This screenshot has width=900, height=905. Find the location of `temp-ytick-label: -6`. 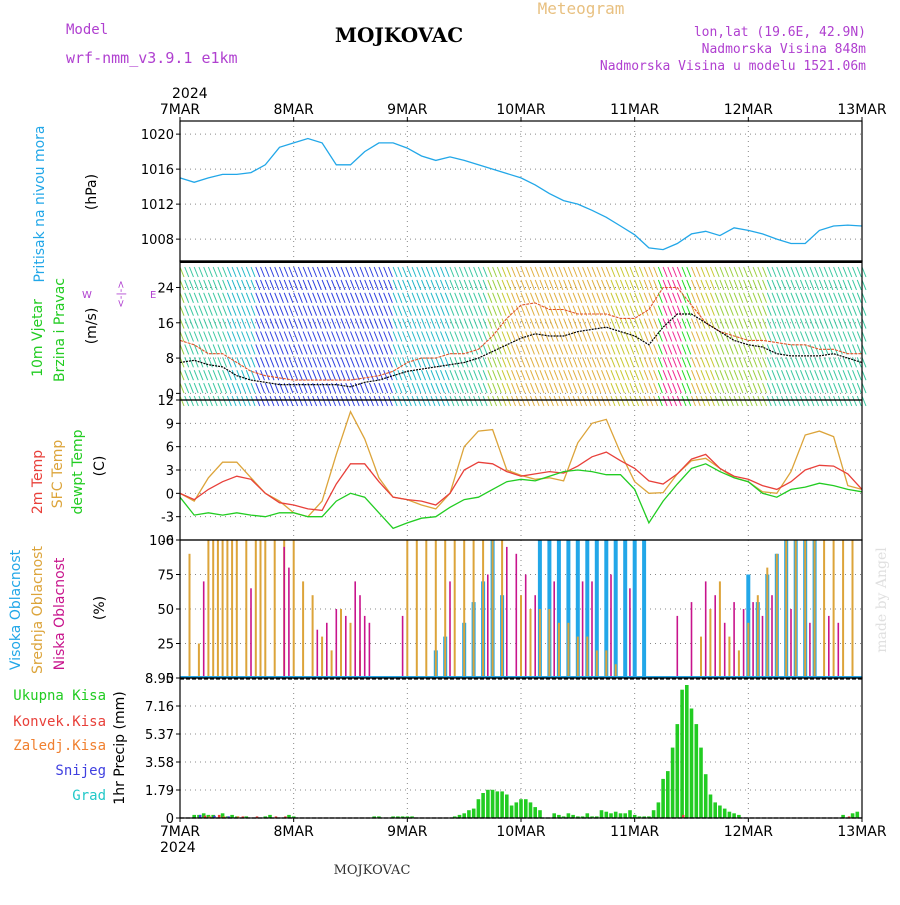

temp-ytick-label: -6 is located at coordinates (167, 541).